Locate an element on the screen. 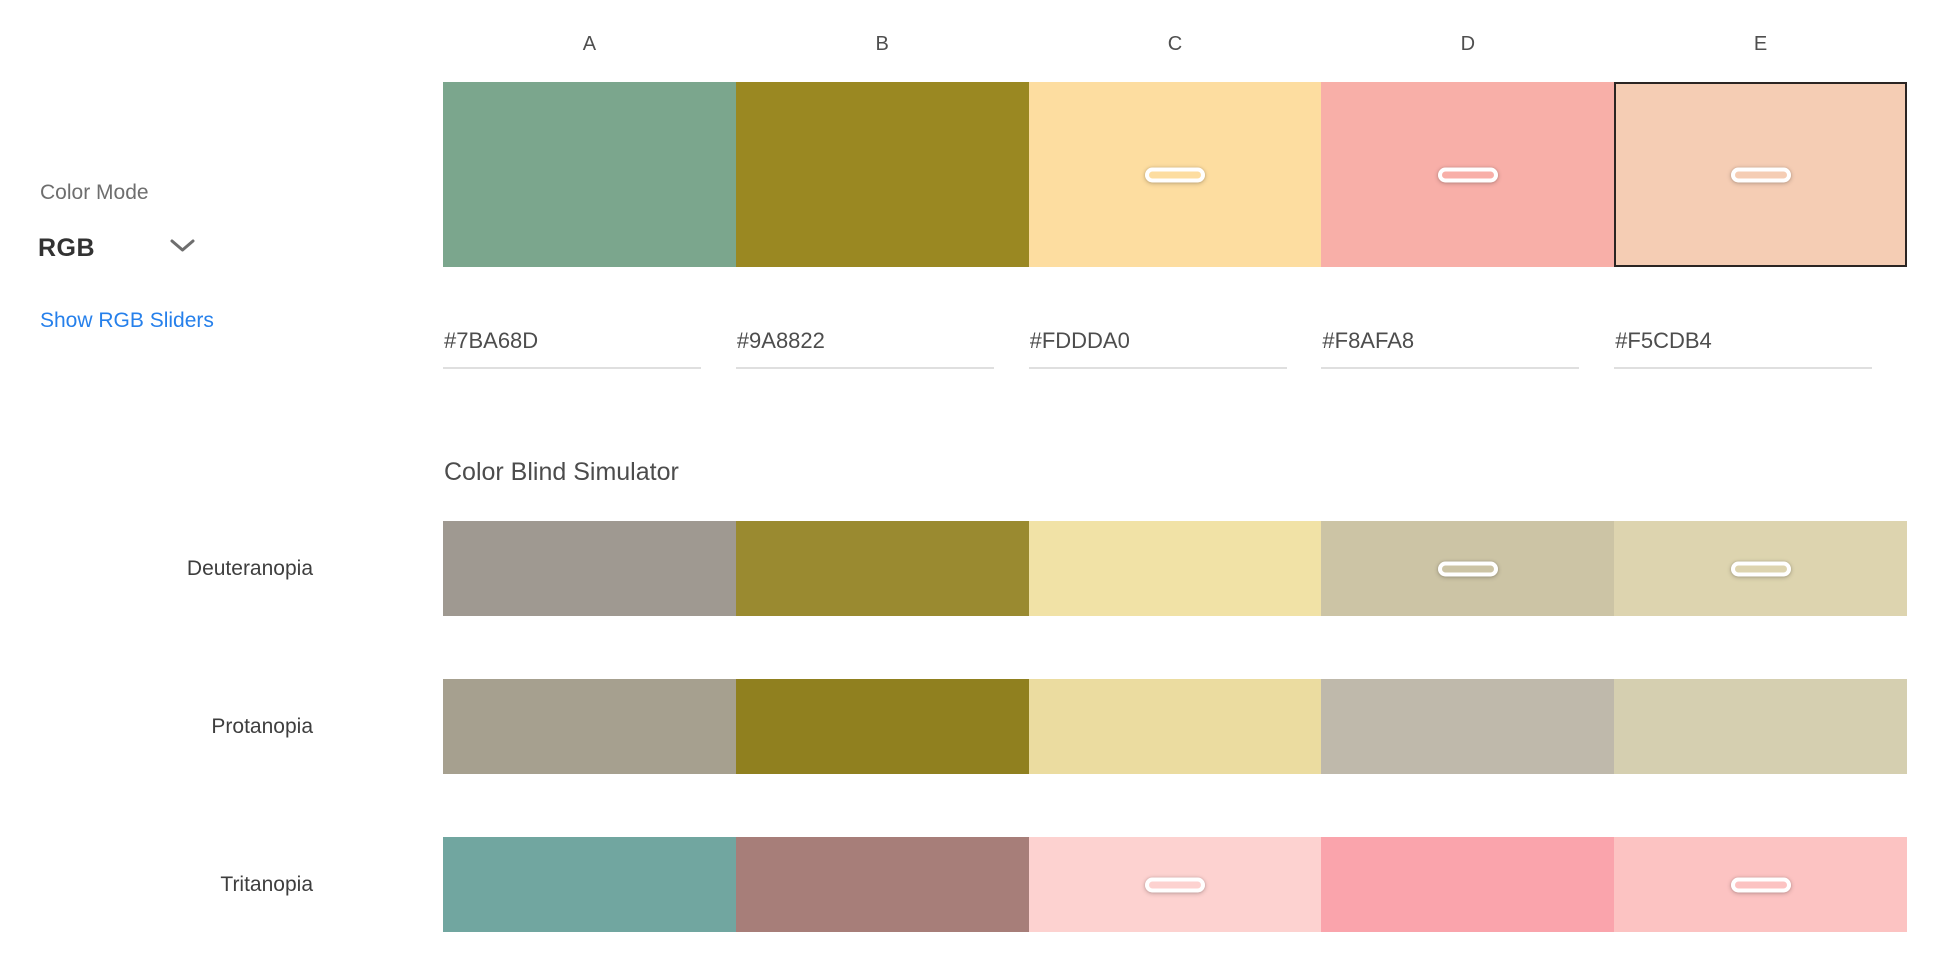  simulator-row-deuteranopia: Deuteranopia is located at coordinates (1047, 568).